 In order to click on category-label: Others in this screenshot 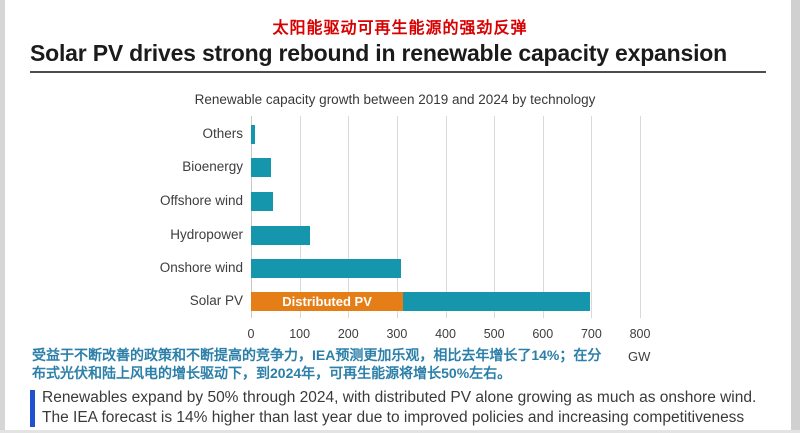, I will do `click(222, 133)`.